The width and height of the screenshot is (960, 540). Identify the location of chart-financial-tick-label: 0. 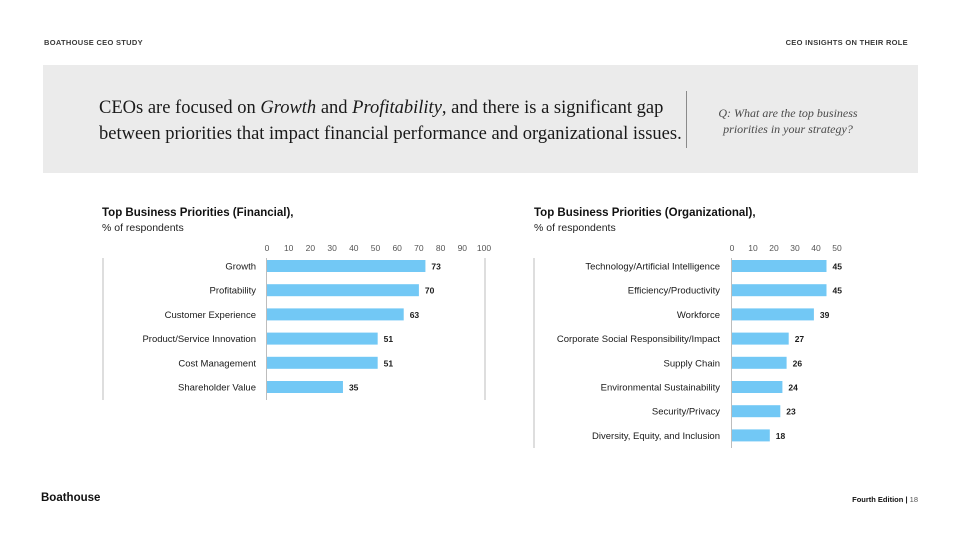
(267, 248).